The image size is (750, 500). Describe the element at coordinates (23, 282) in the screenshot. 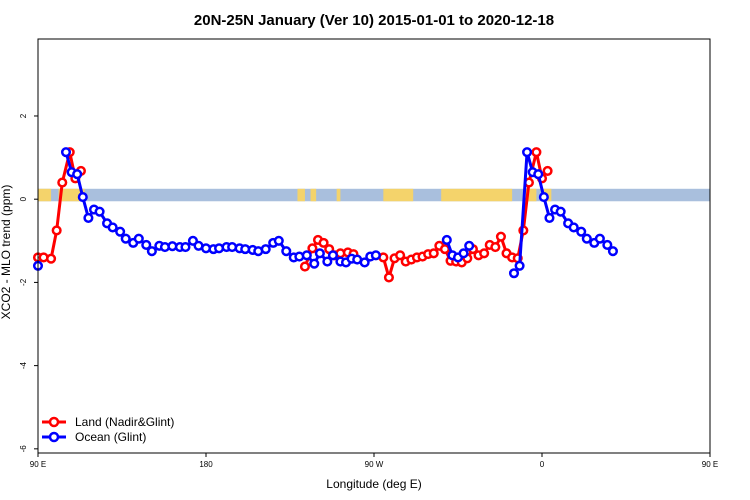

I see `y-tick-label-2: -2` at that location.